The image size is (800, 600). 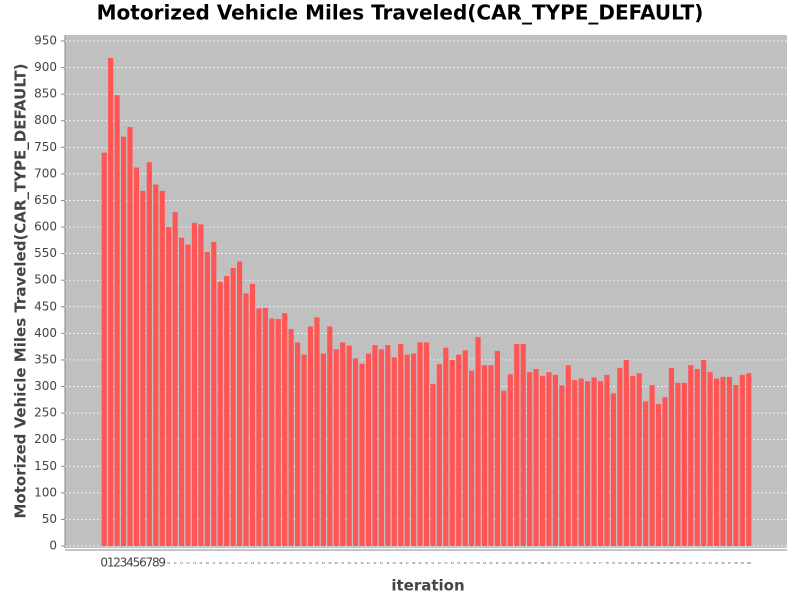 What do you see at coordinates (498, 563) in the screenshot?
I see `x-tick-label: 61` at bounding box center [498, 563].